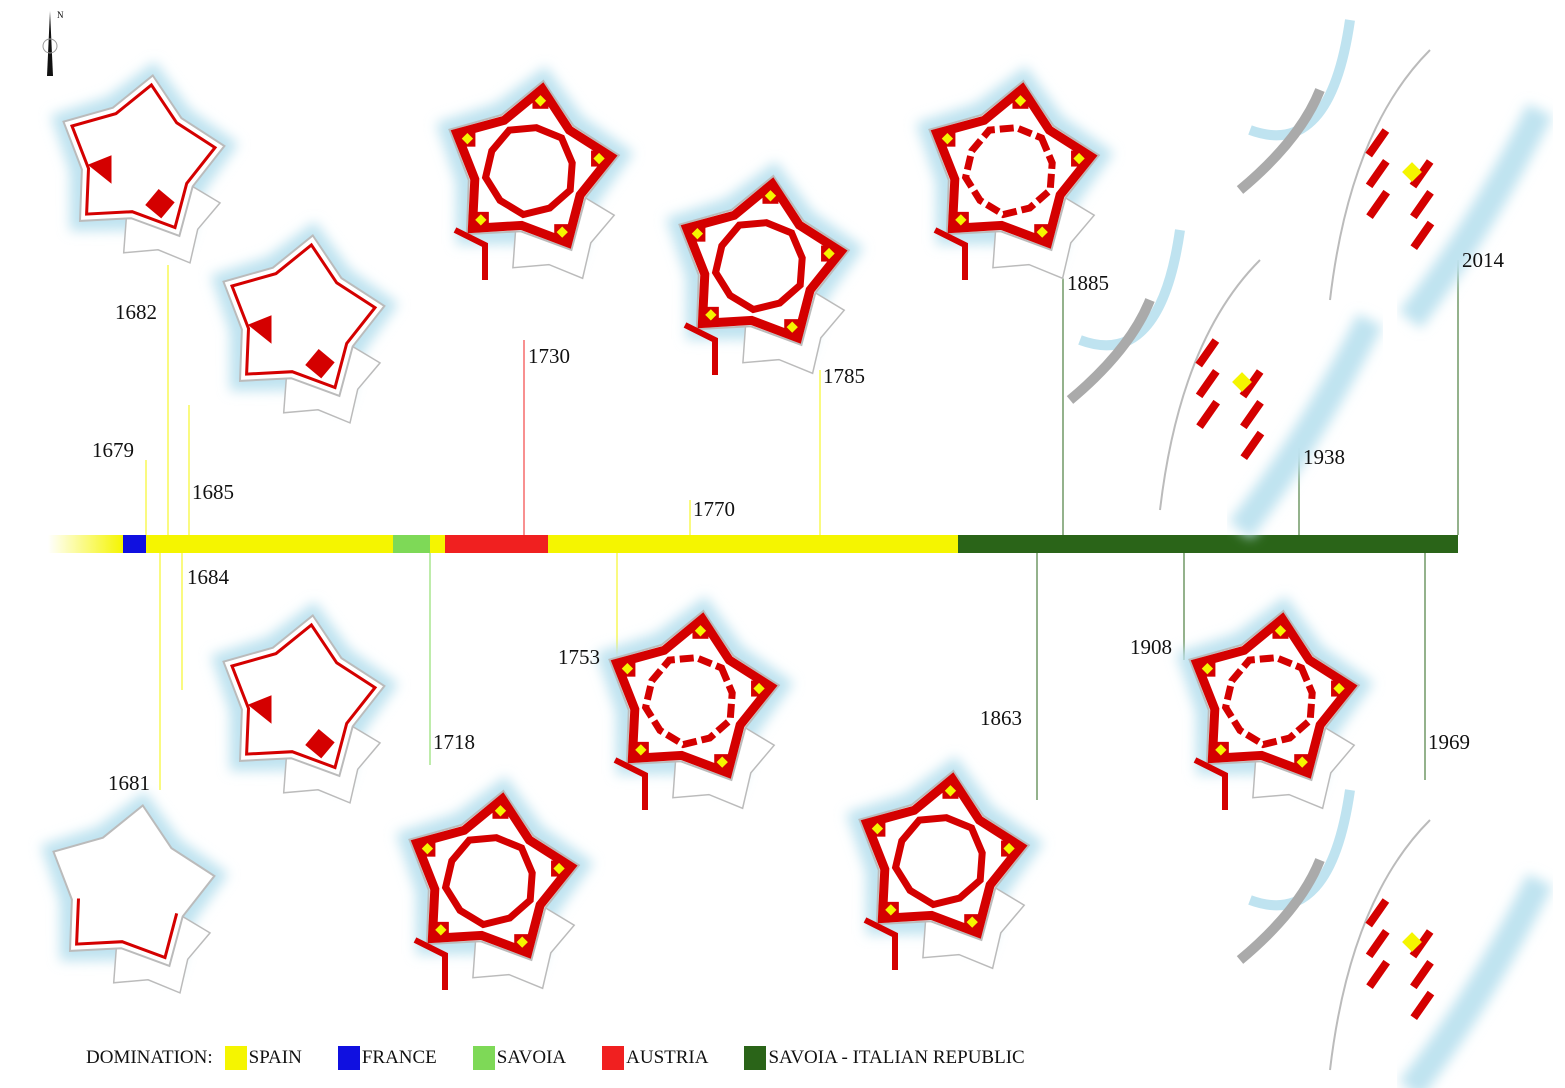 Image resolution: width=1565 pixels, height=1088 pixels. What do you see at coordinates (129, 783) in the screenshot?
I see `year-label-1681: 1681` at bounding box center [129, 783].